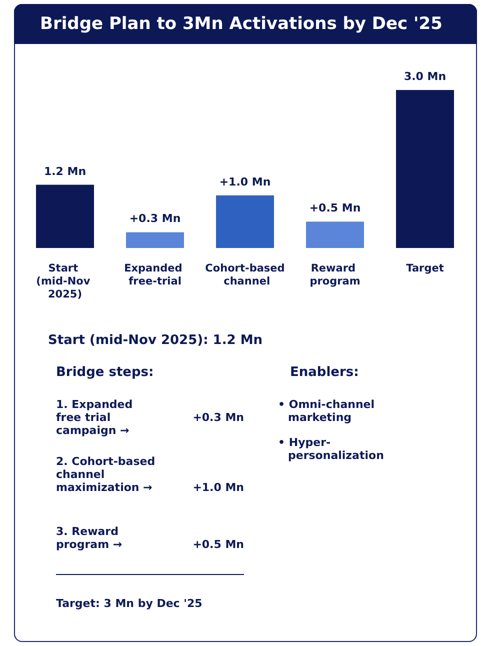  Describe the element at coordinates (218, 417) in the screenshot. I see `text: +0.3 Mn` at that location.